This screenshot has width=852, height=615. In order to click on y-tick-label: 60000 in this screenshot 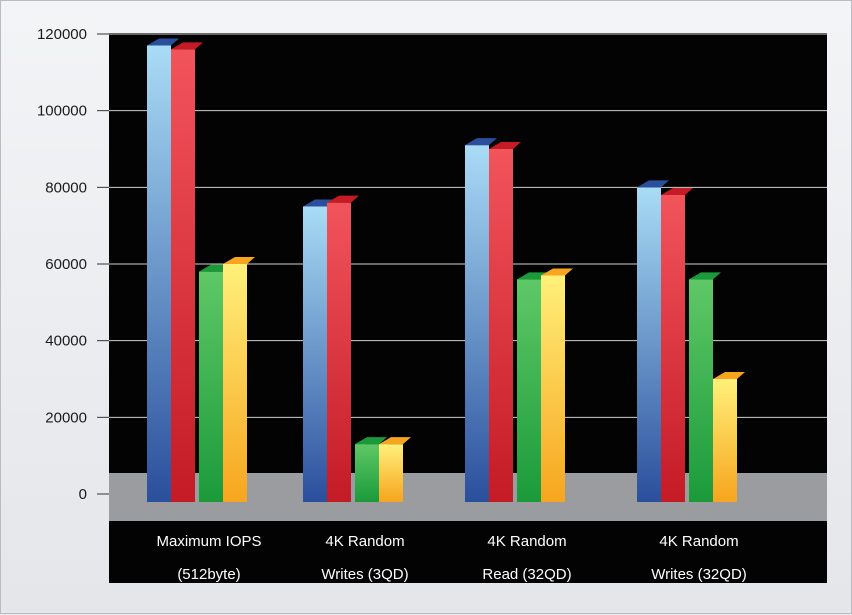, I will do `click(66, 264)`.